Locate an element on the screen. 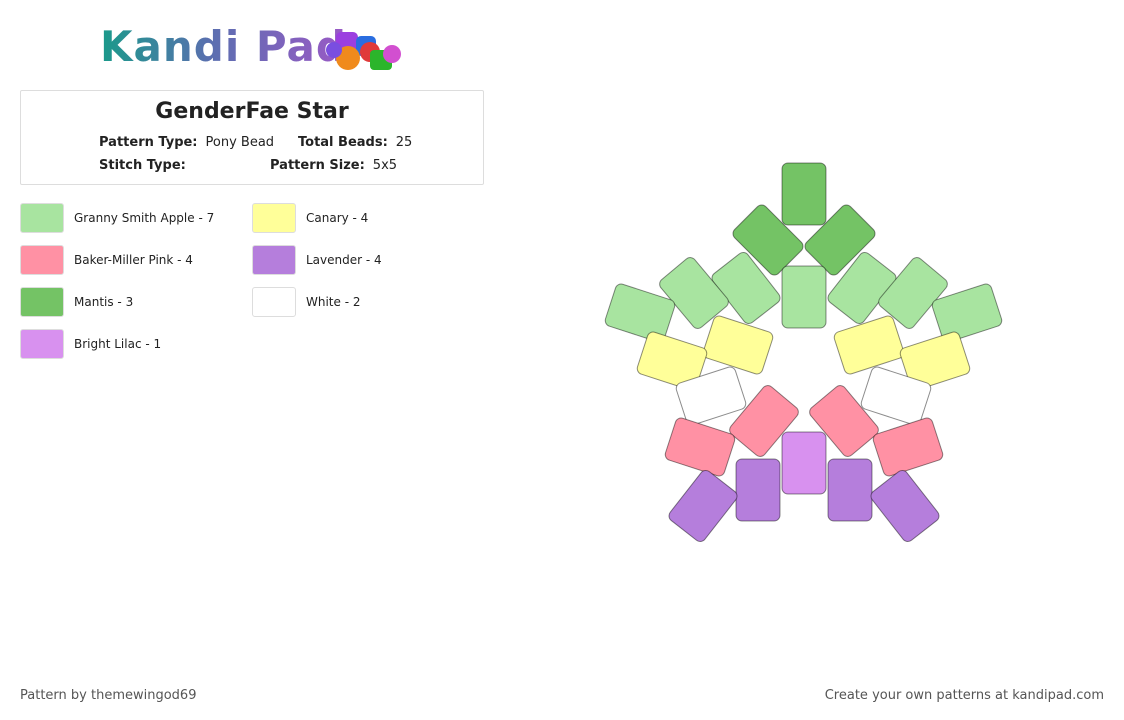  legend-label: Granny Smith Apple - 7 is located at coordinates (144, 218).